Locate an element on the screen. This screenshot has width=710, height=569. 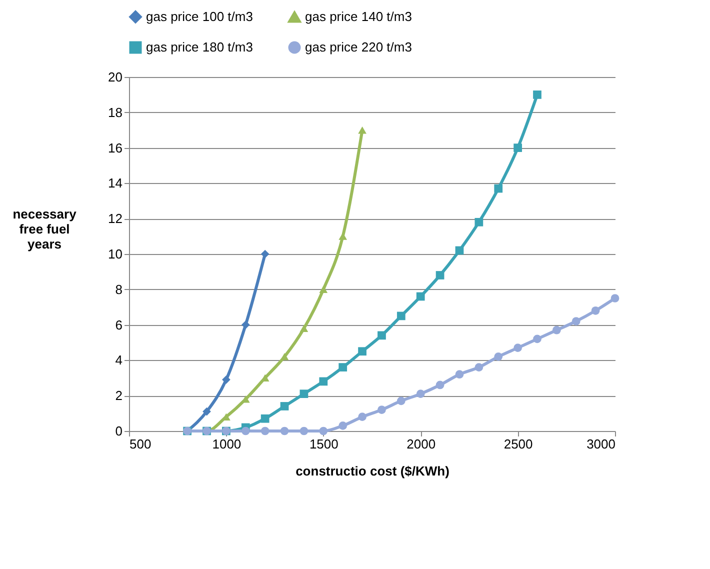
y-tick-label: 0 is located at coordinates (118, 431).